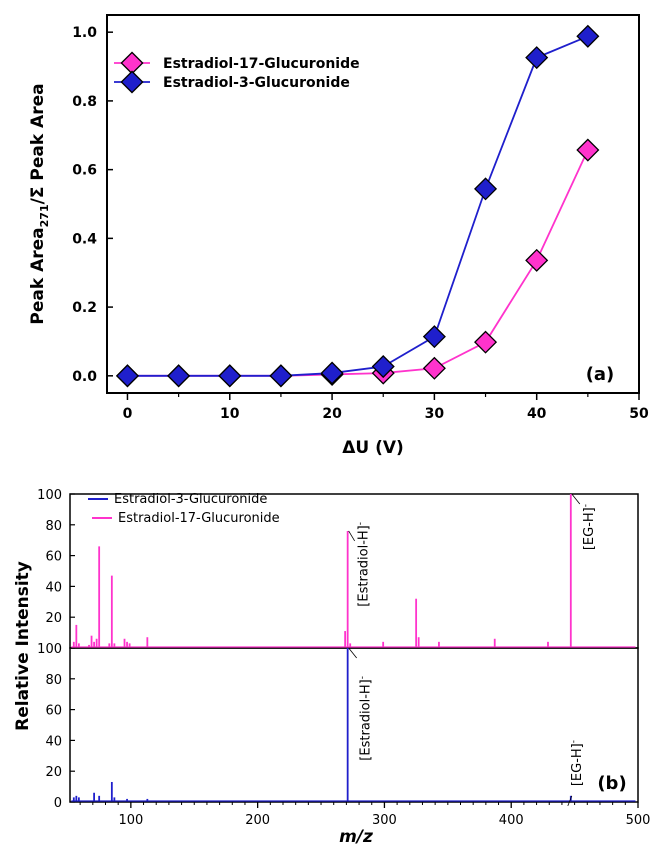  What do you see at coordinates (84, 33) in the screenshot?
I see `y-tick-label: 1.0` at bounding box center [84, 33].